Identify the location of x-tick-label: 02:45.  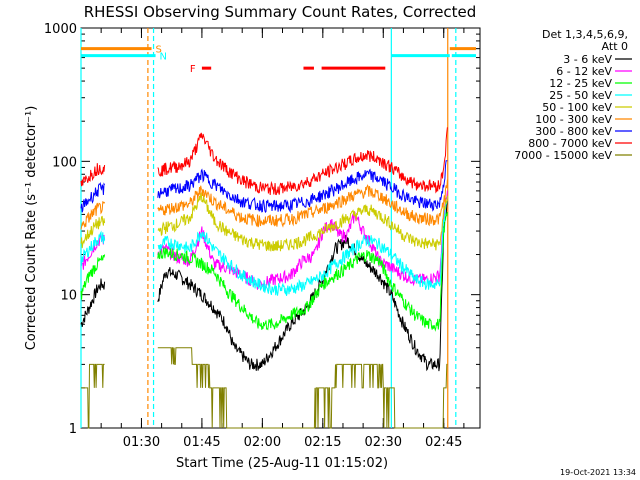
(443, 442).